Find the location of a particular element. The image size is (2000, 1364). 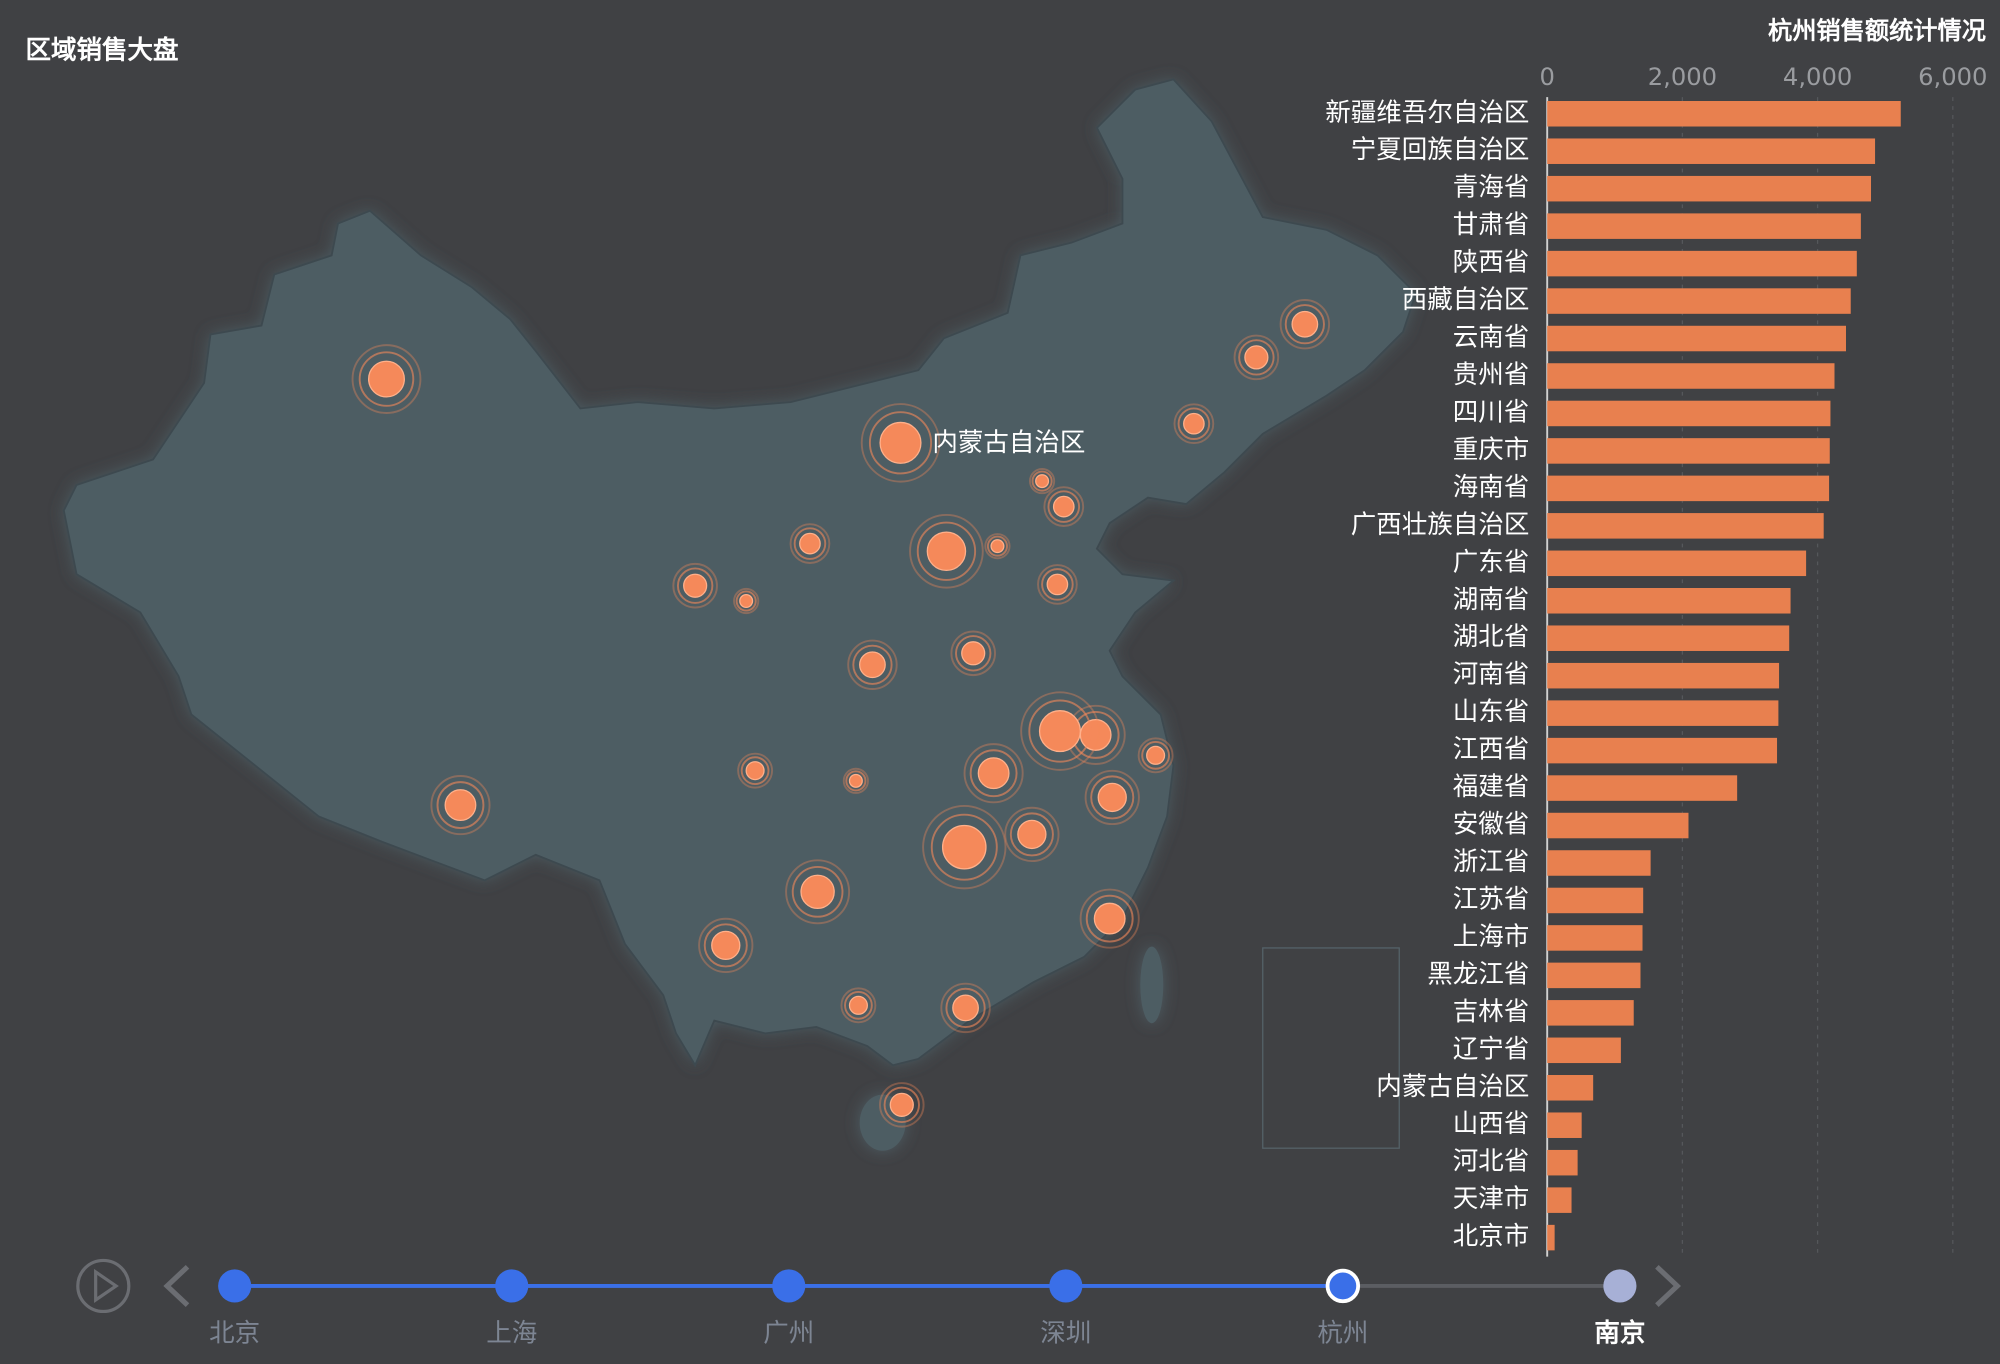

y-tick-label: 云南省 is located at coordinates (1491, 338).